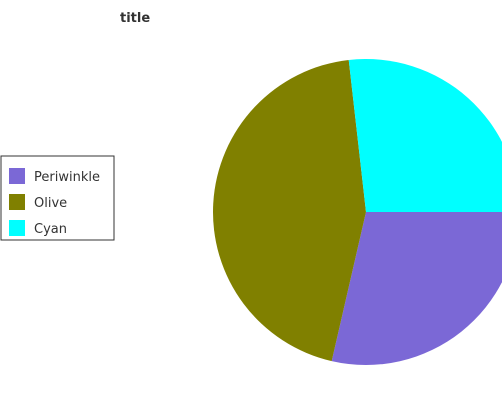  I want to click on legend-label-periwinkle: Periwinkle, so click(67, 177).